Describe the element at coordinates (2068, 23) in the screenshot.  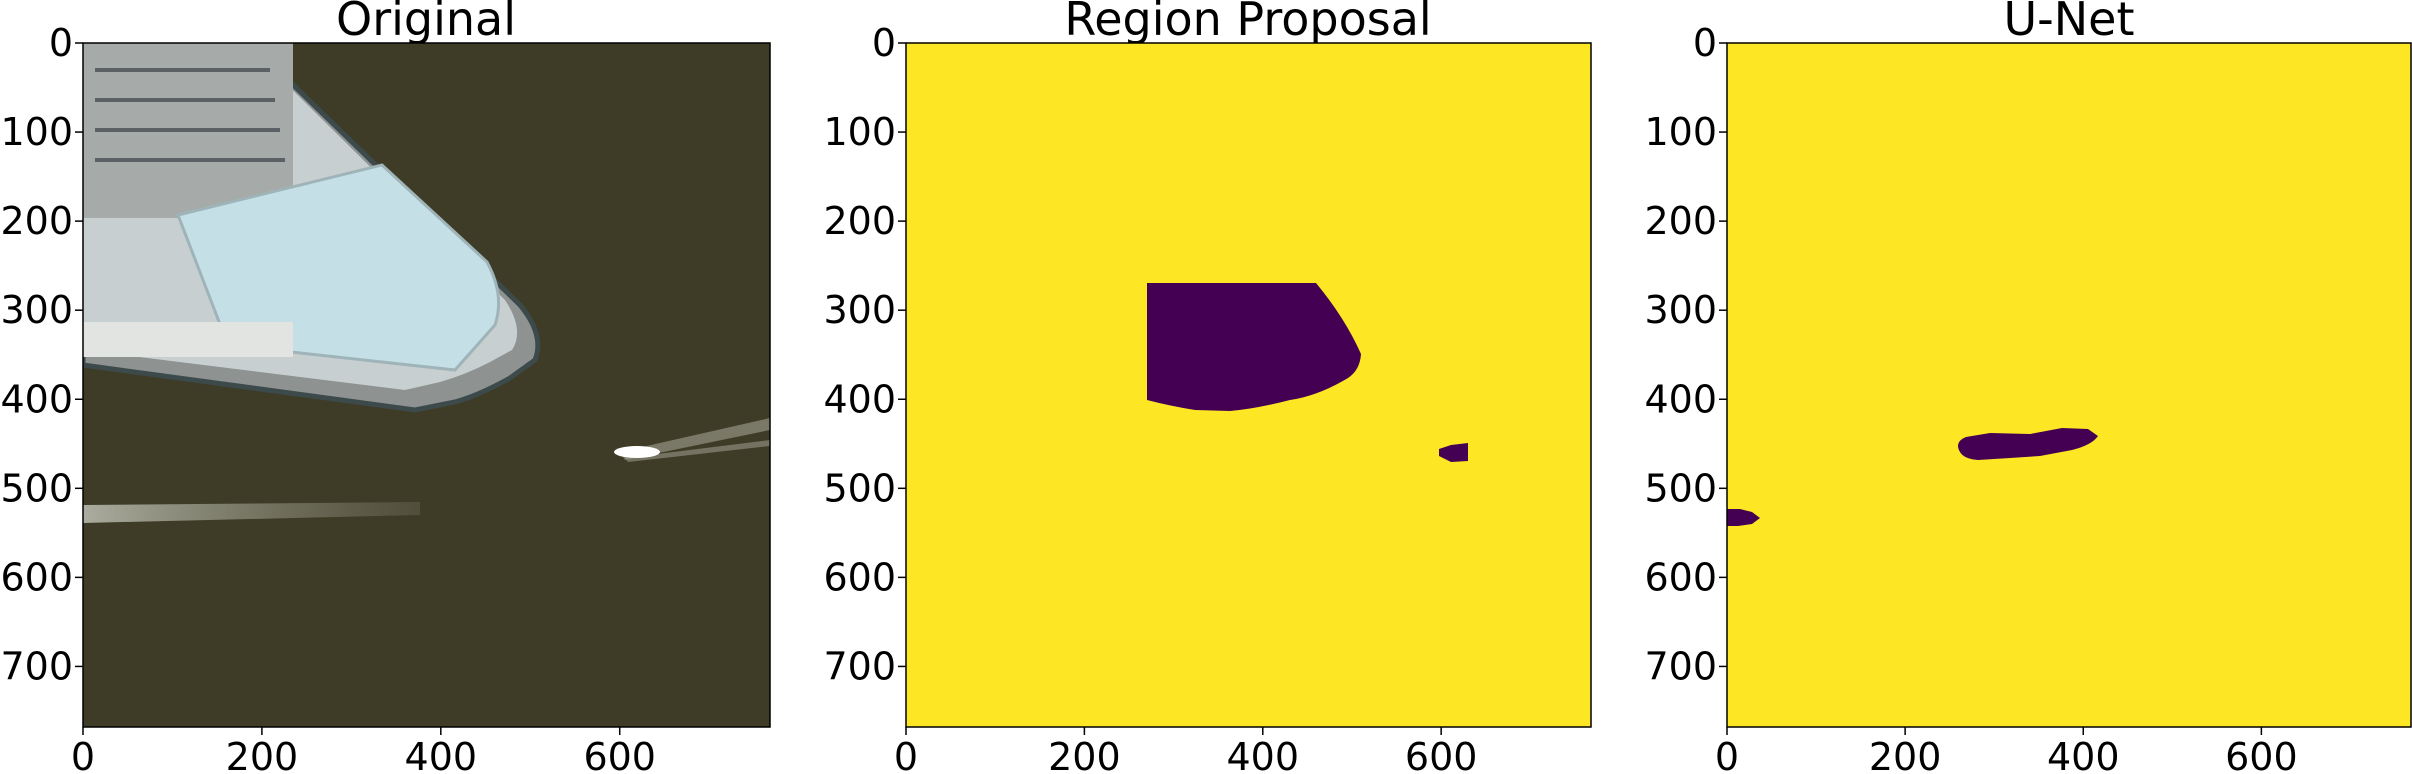
I see `panel-title-unet: U-Net` at that location.